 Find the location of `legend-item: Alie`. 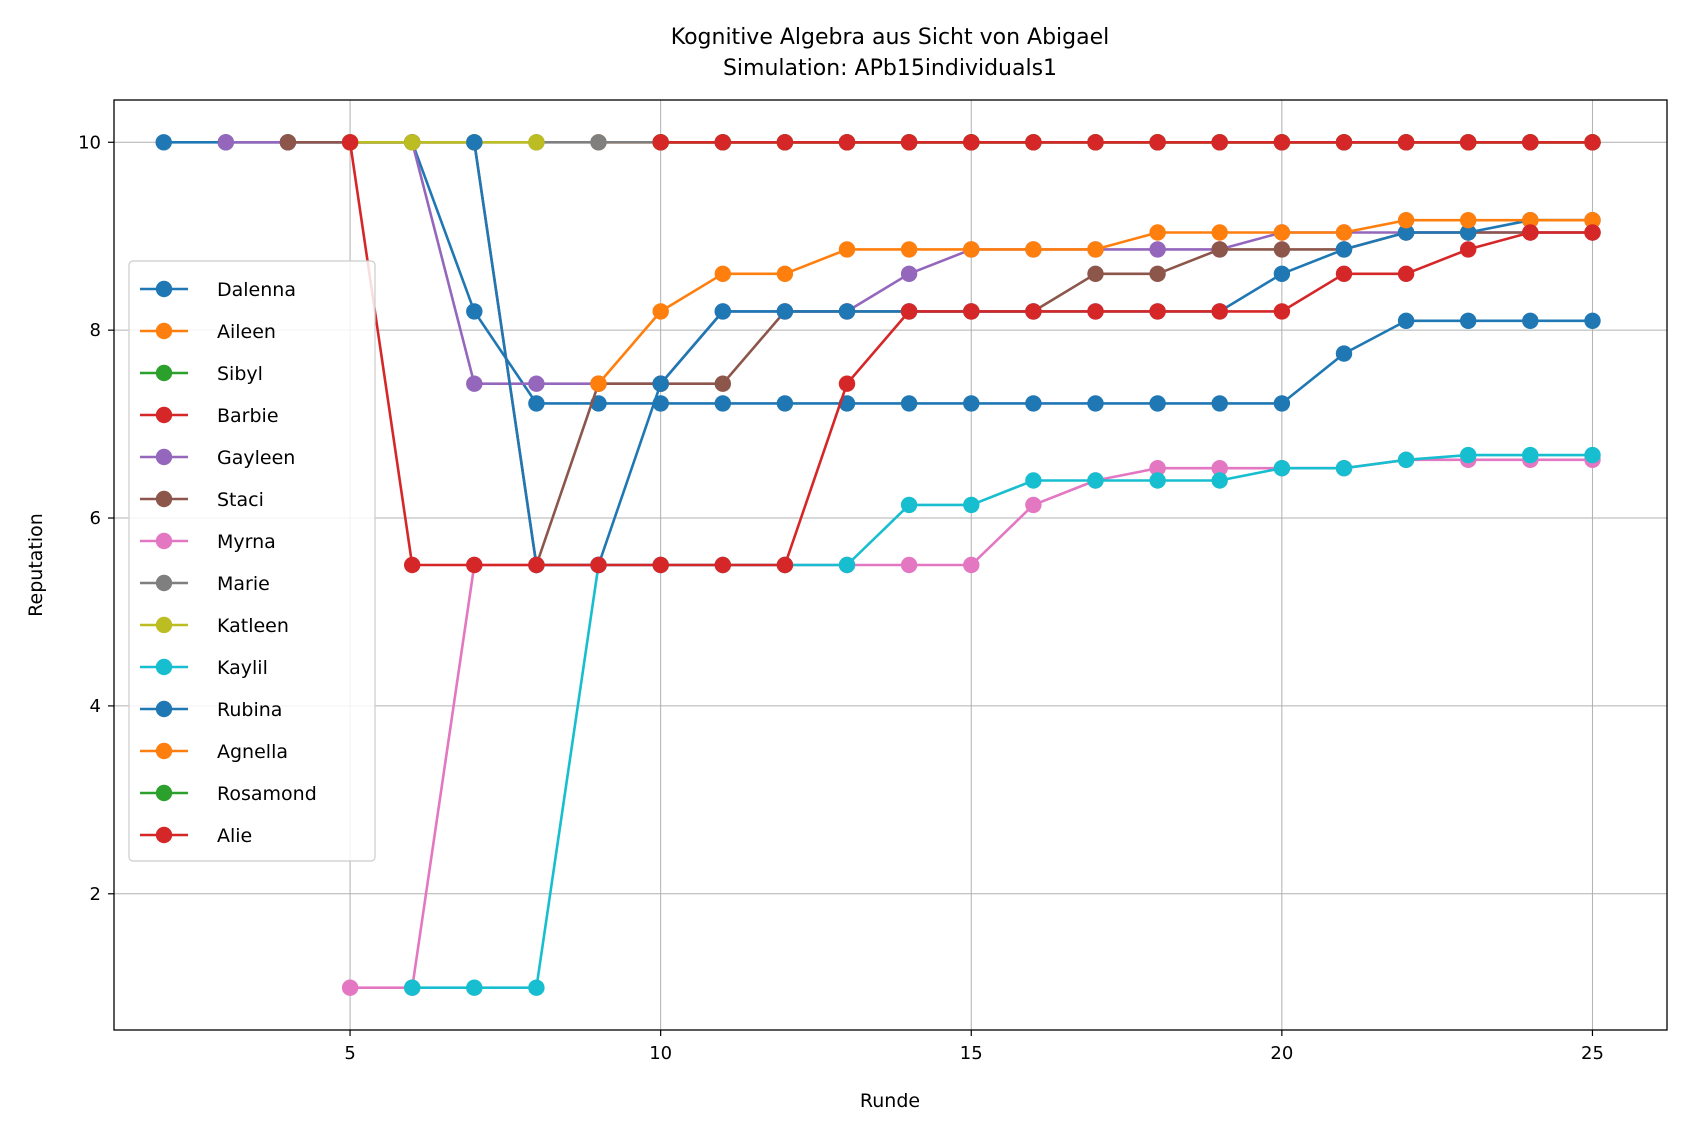

legend-item: Alie is located at coordinates (196, 836).